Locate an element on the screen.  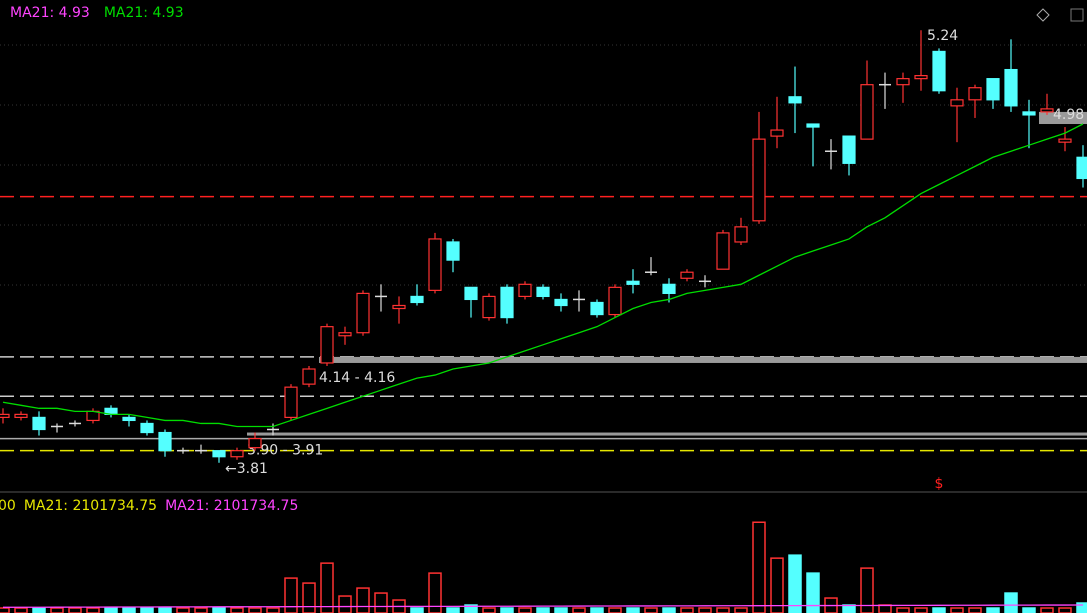
annotation: 4.98 is located at coordinates (1068, 115).